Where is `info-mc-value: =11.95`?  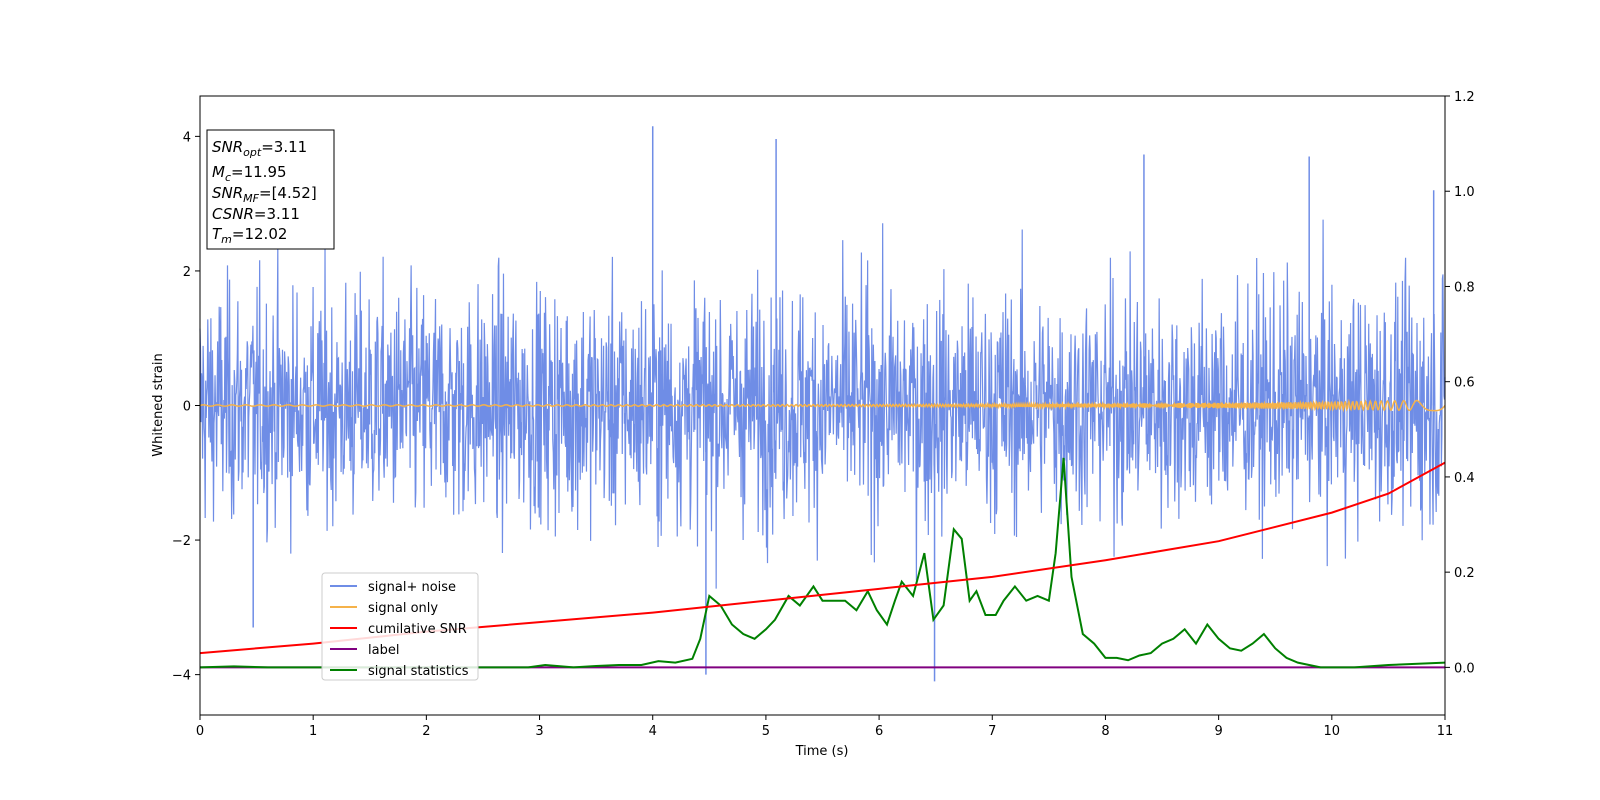
info-mc-value: =11.95 is located at coordinates (259, 172).